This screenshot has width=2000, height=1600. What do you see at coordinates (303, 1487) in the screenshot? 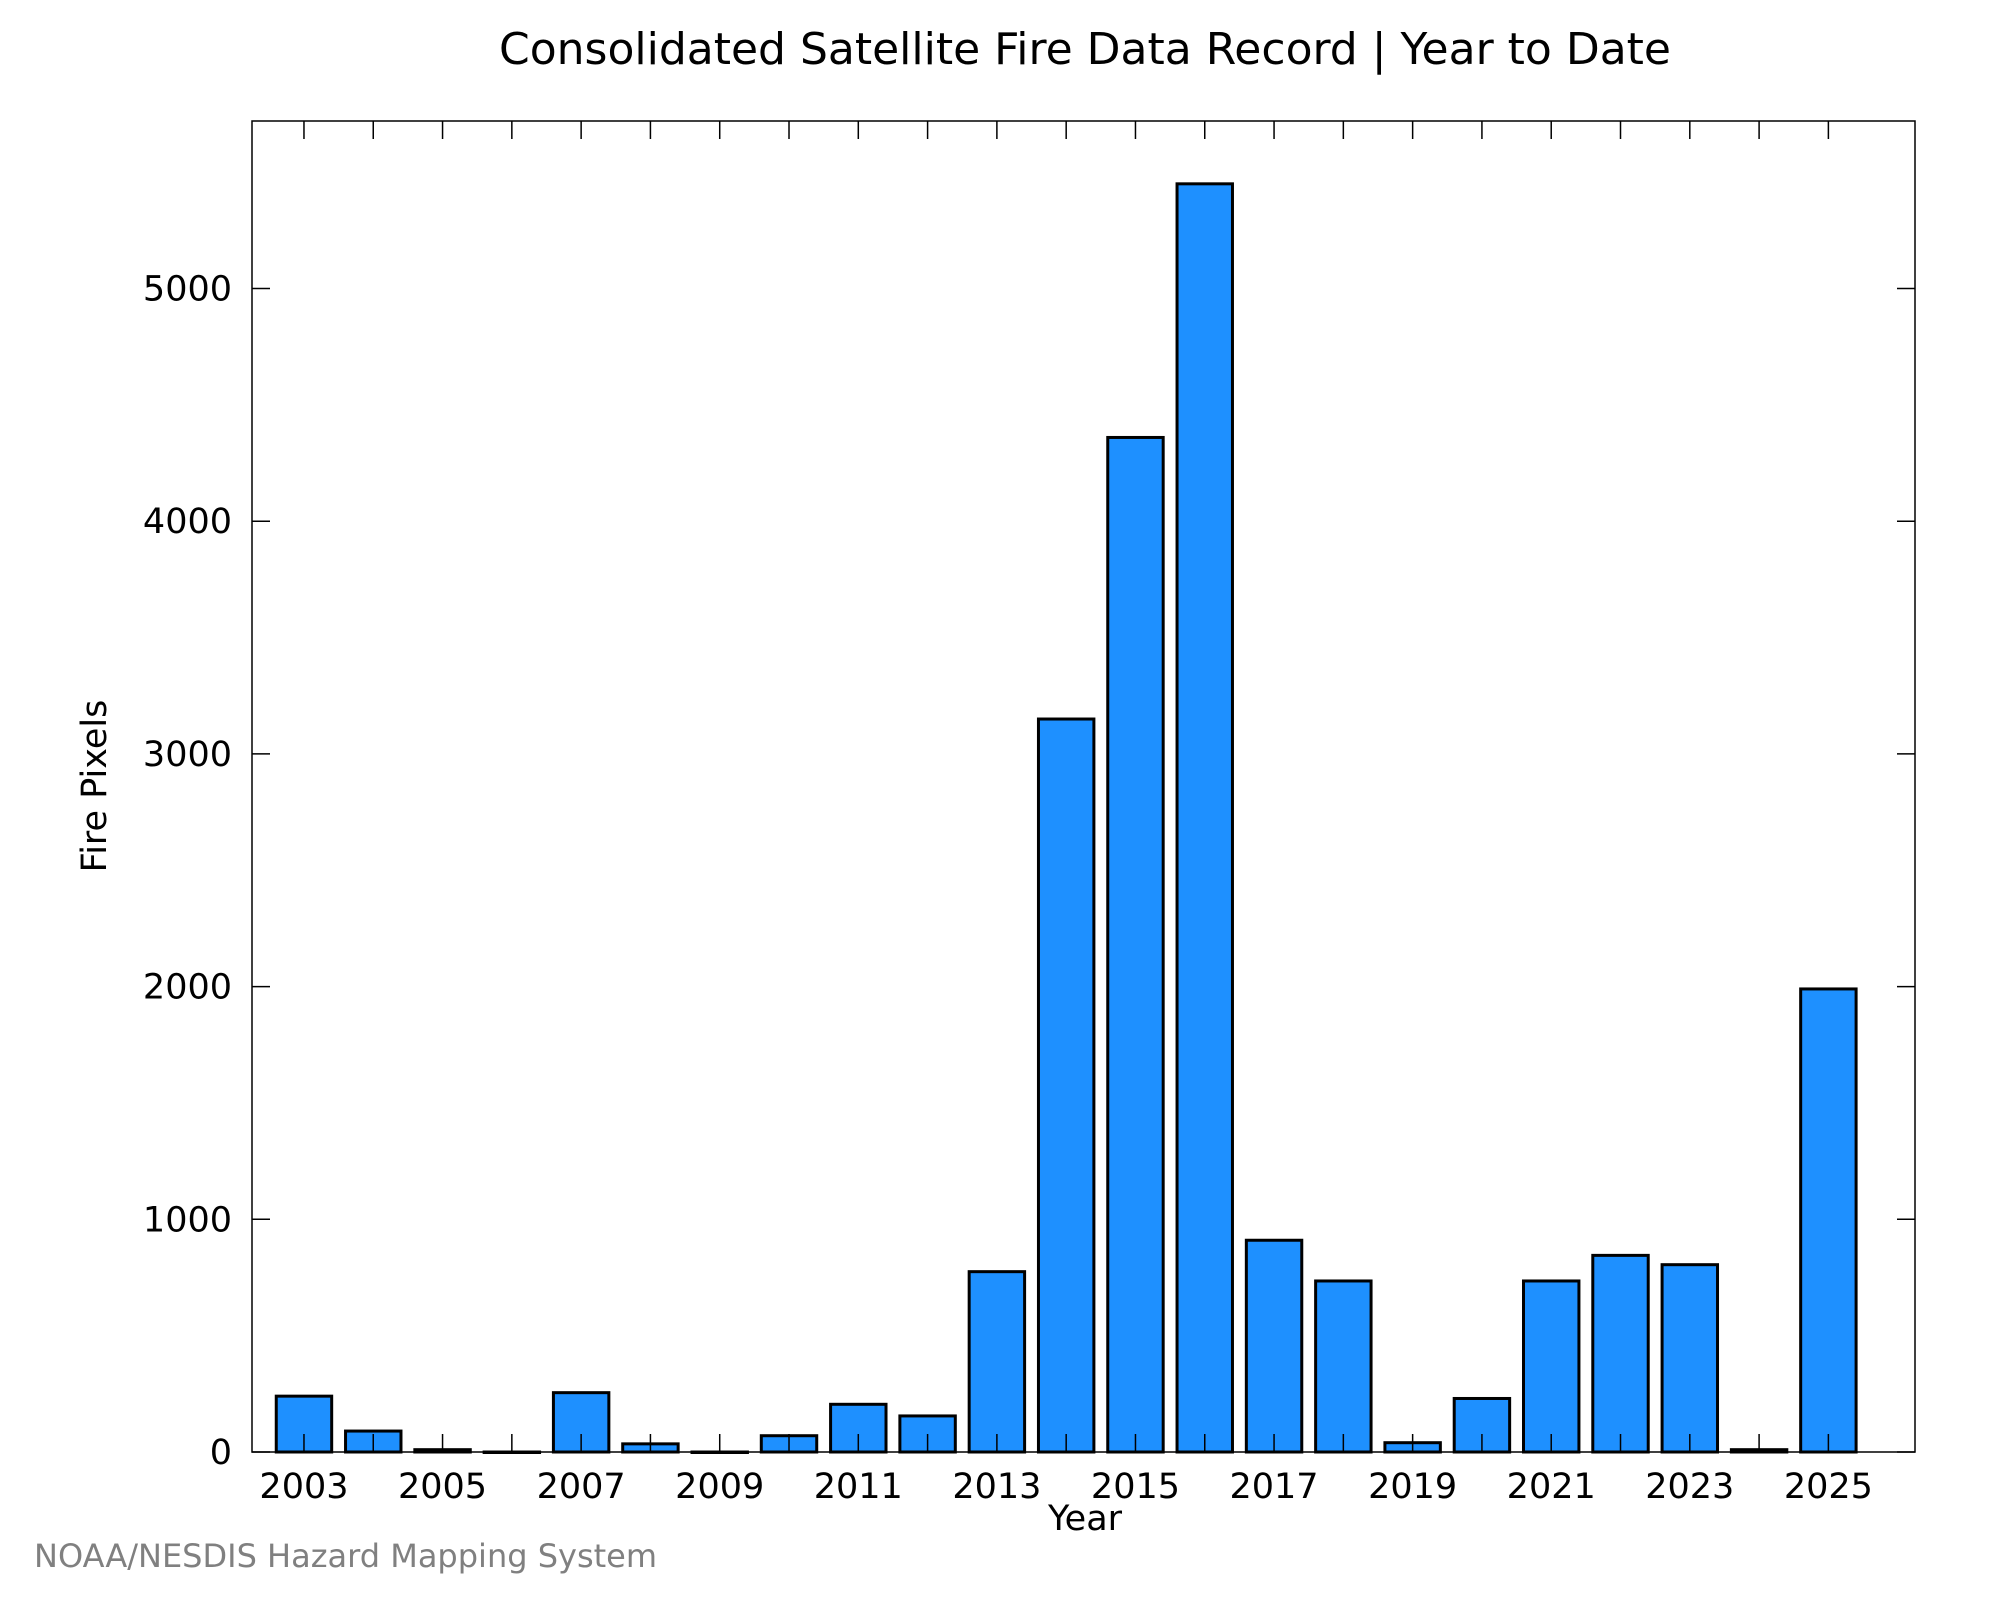
I see `x-tick-label-2003: 2003` at bounding box center [303, 1487].